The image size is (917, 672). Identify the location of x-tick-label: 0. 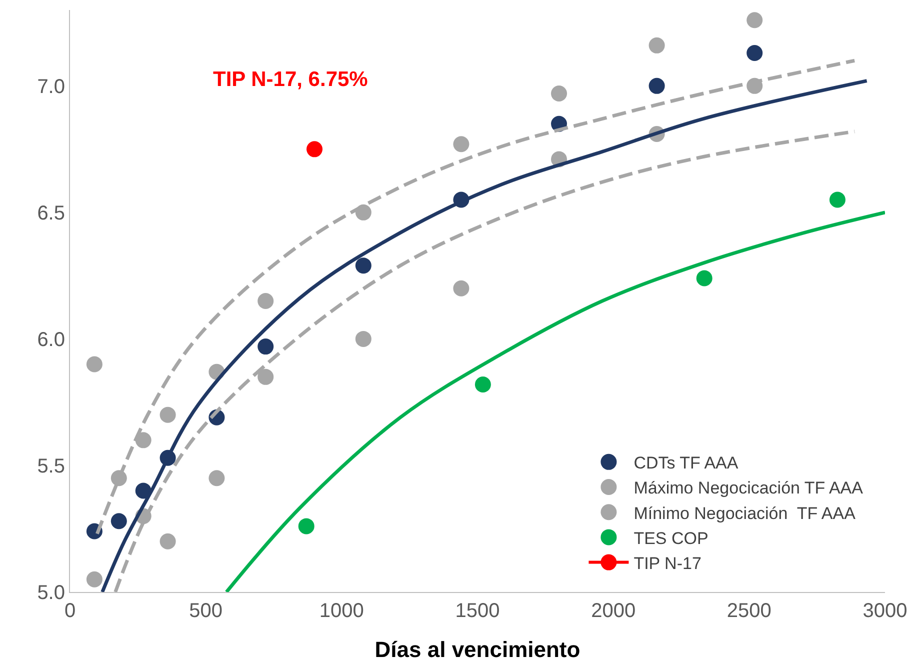
(70, 611).